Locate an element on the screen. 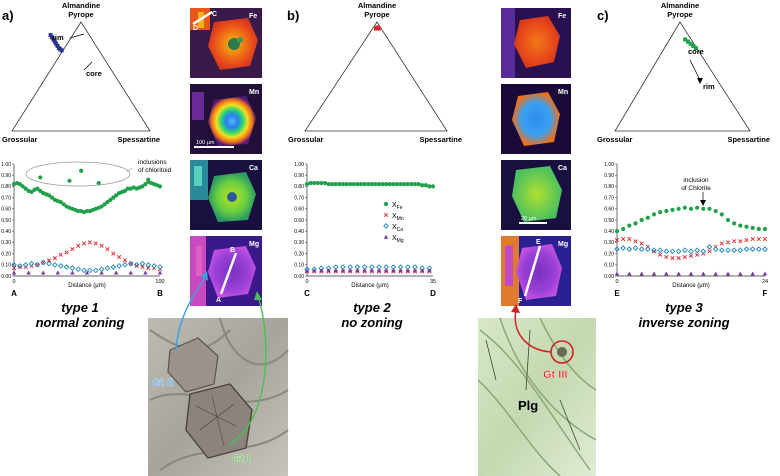  y-tick-label: 0.00 is located at coordinates (299, 277).